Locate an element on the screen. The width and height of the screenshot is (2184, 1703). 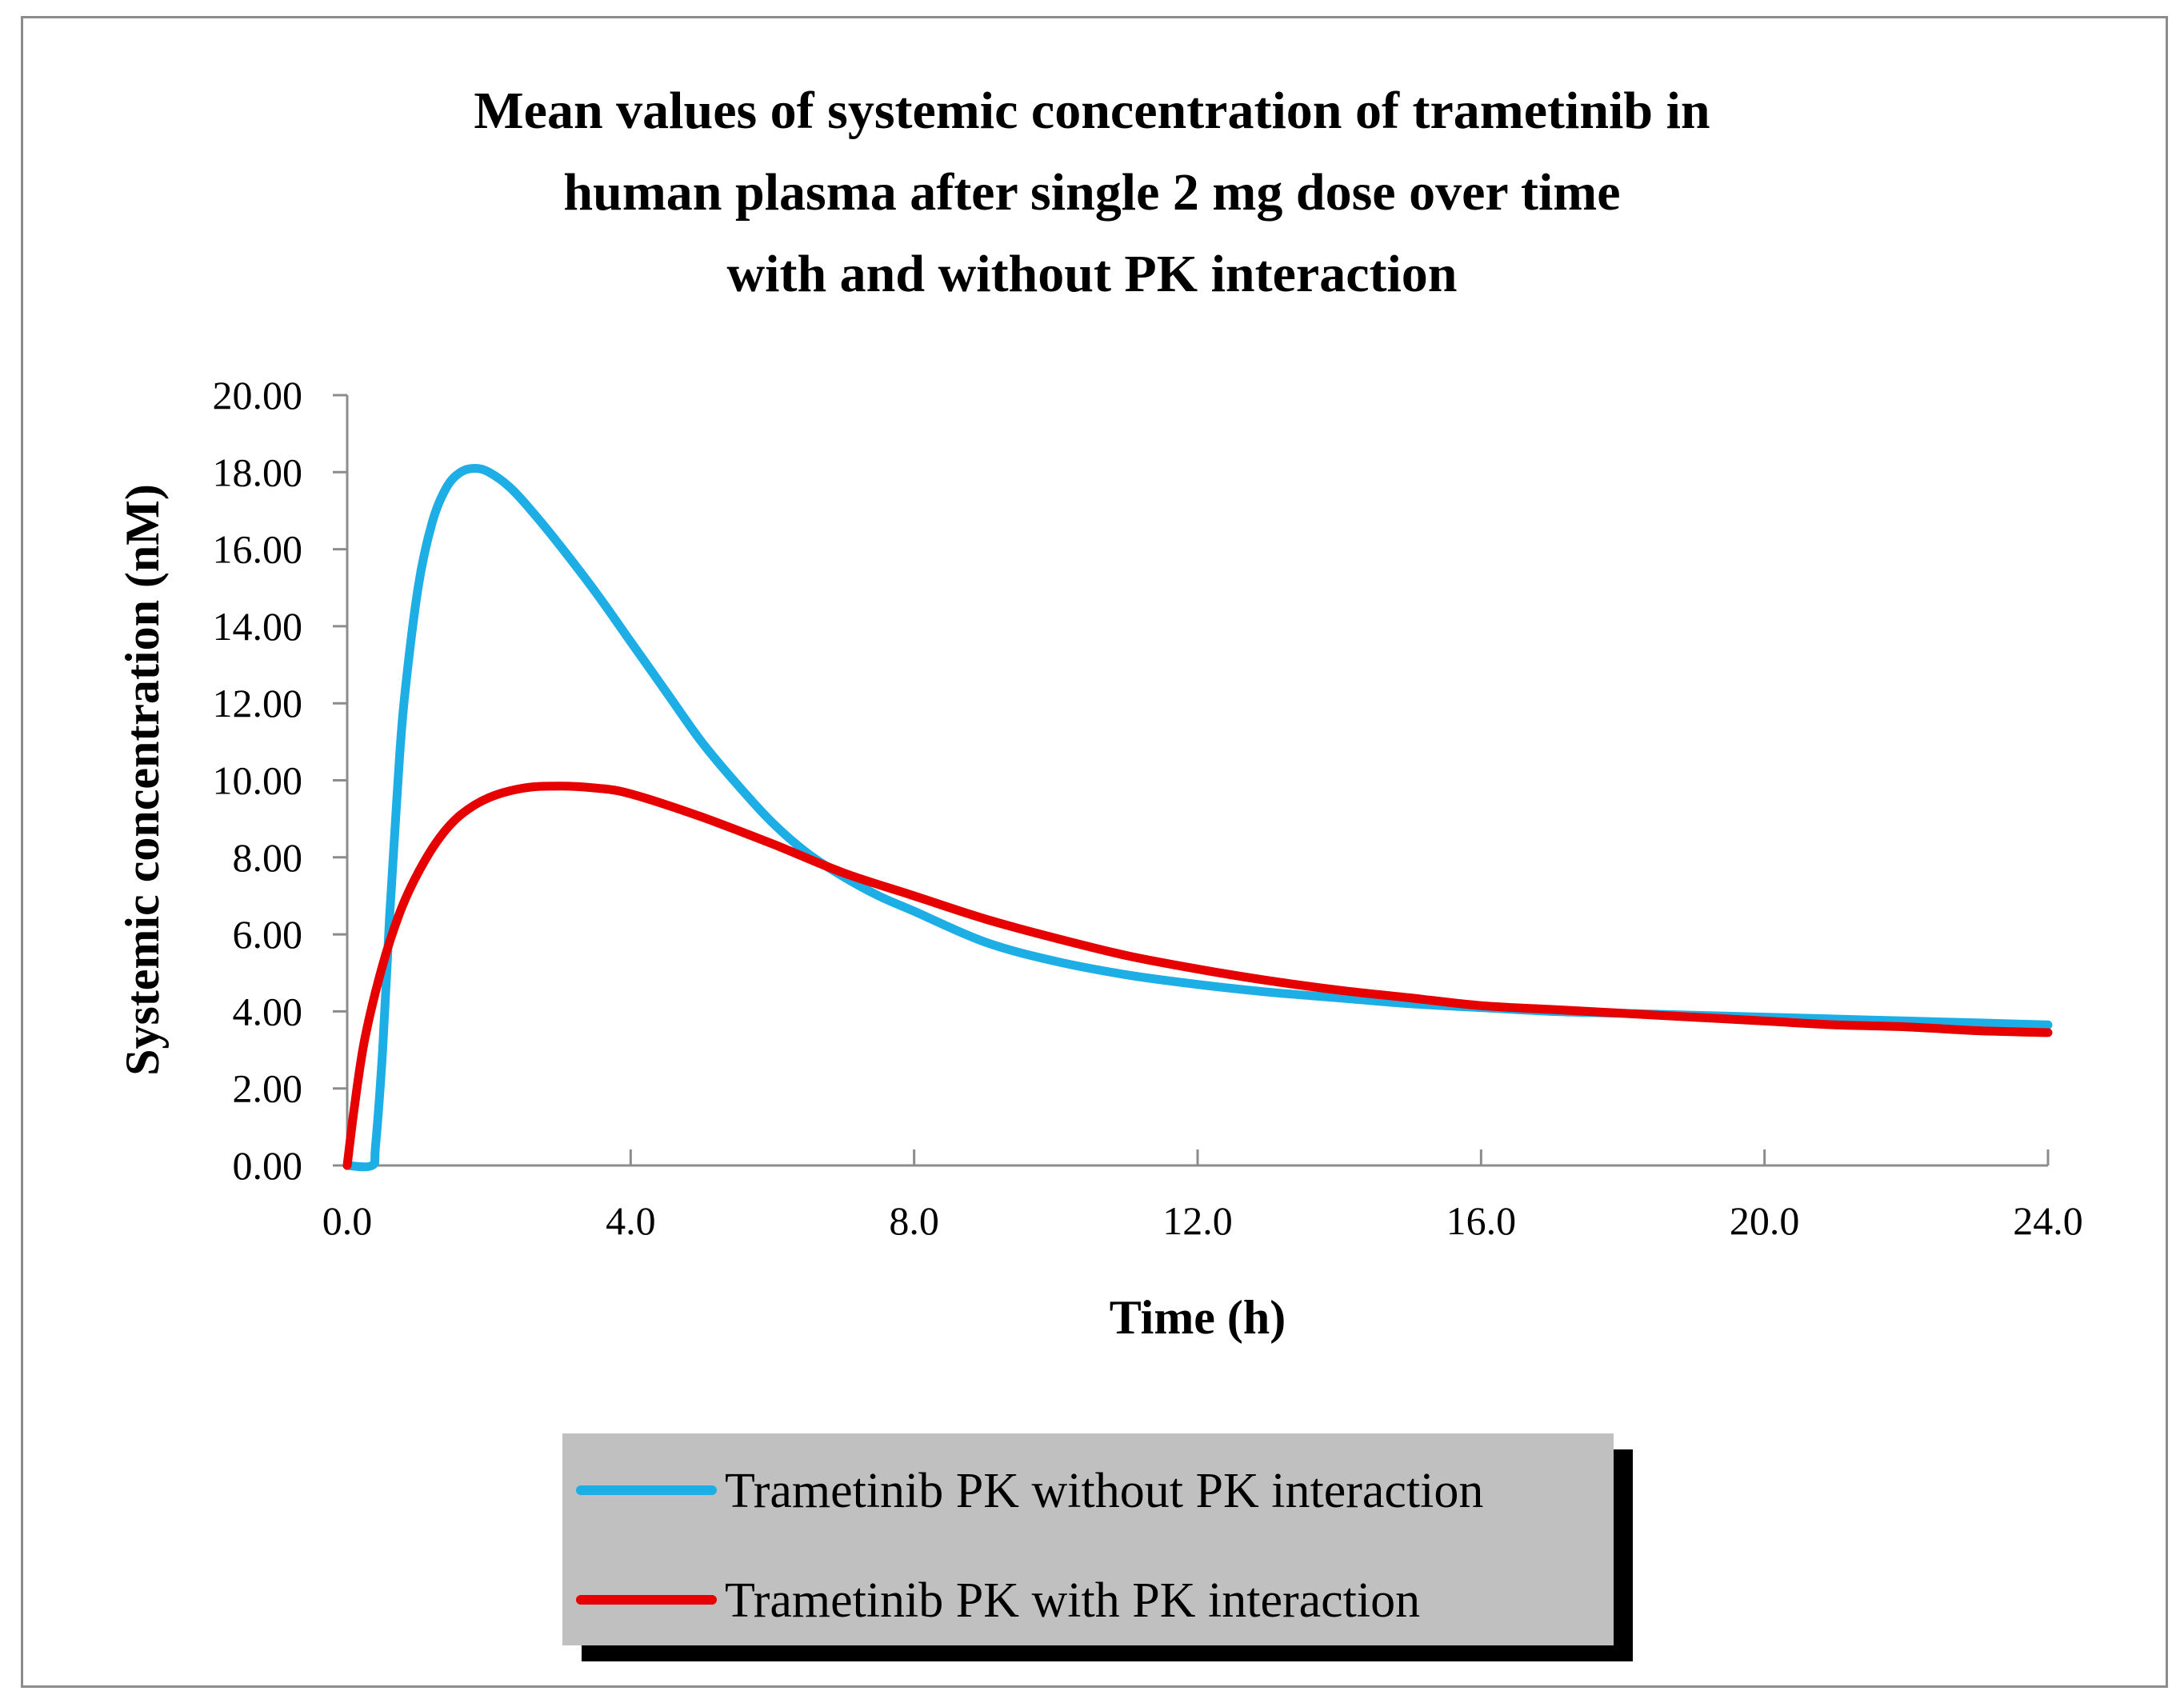
y-tick-label: 8.00 is located at coordinates (268, 857).